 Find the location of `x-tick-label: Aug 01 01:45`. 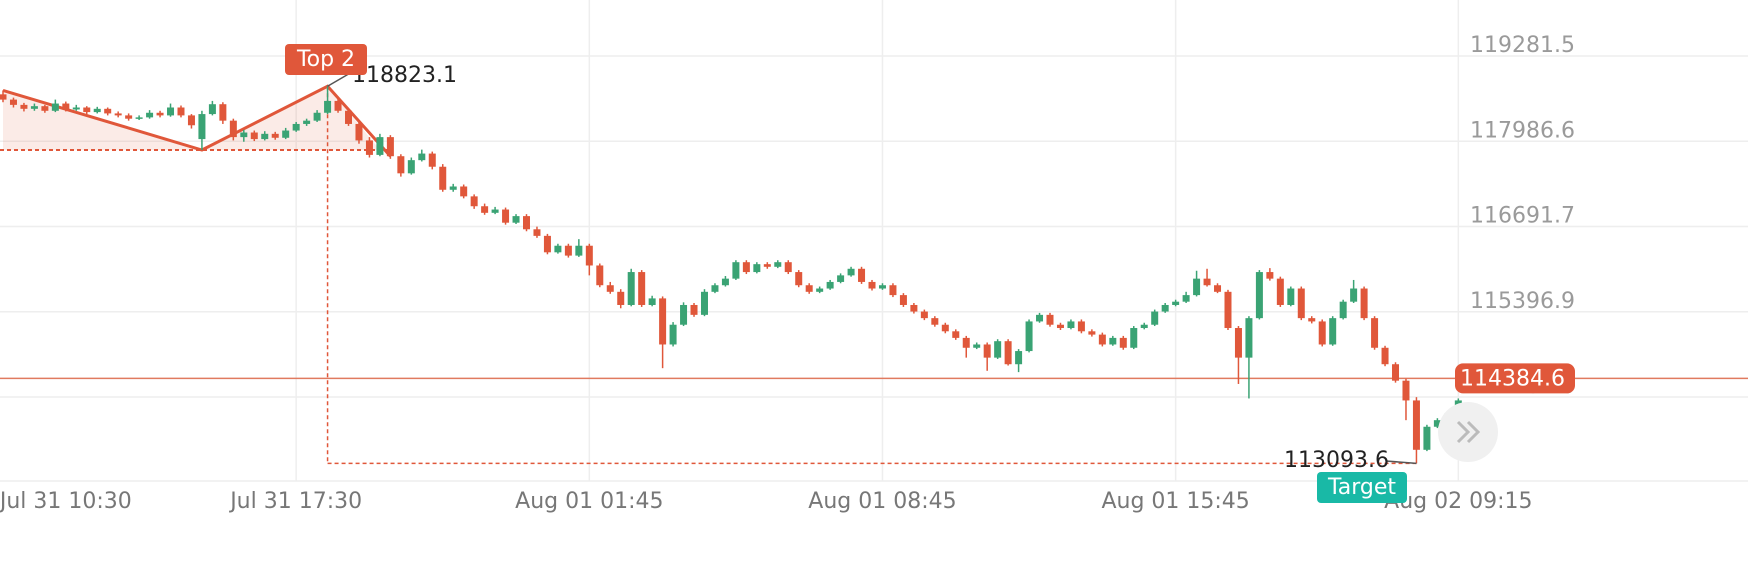

x-tick-label: Aug 01 01:45 is located at coordinates (589, 501).